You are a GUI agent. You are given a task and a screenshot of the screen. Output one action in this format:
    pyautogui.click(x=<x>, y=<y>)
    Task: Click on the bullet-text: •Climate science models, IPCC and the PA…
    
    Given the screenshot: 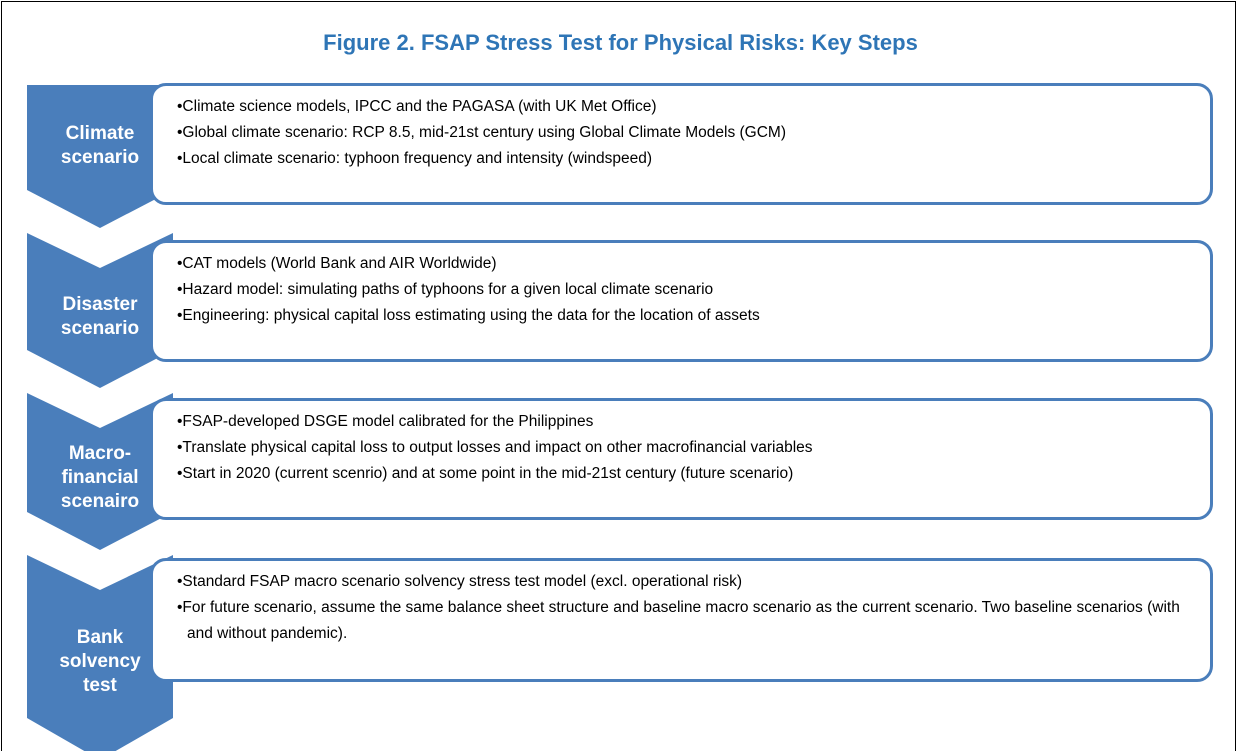 What is the action you would take?
    pyautogui.click(x=417, y=106)
    